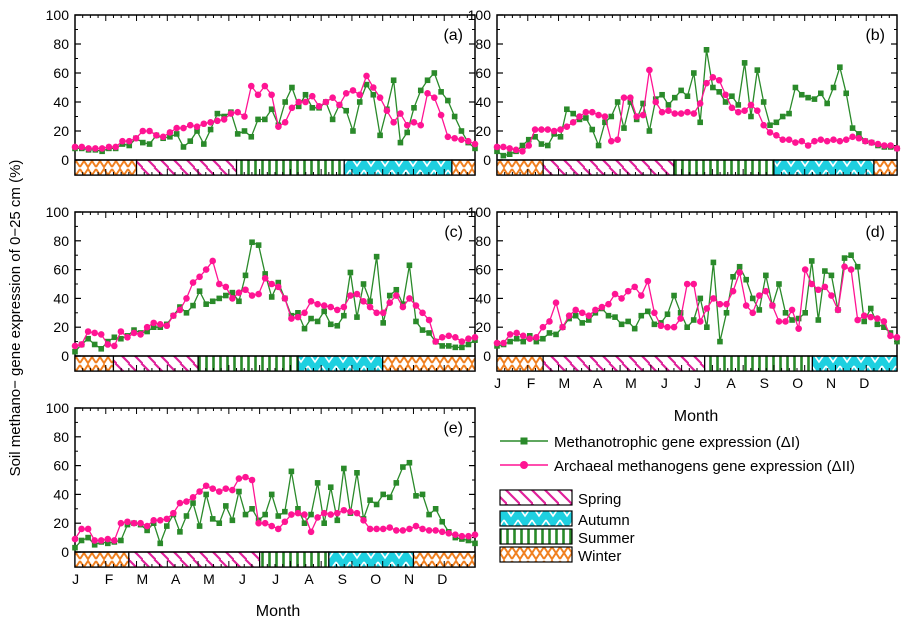 This screenshot has height=622, width=920. Describe the element at coordinates (442, 579) in the screenshot. I see `month-tick-label: D` at that location.